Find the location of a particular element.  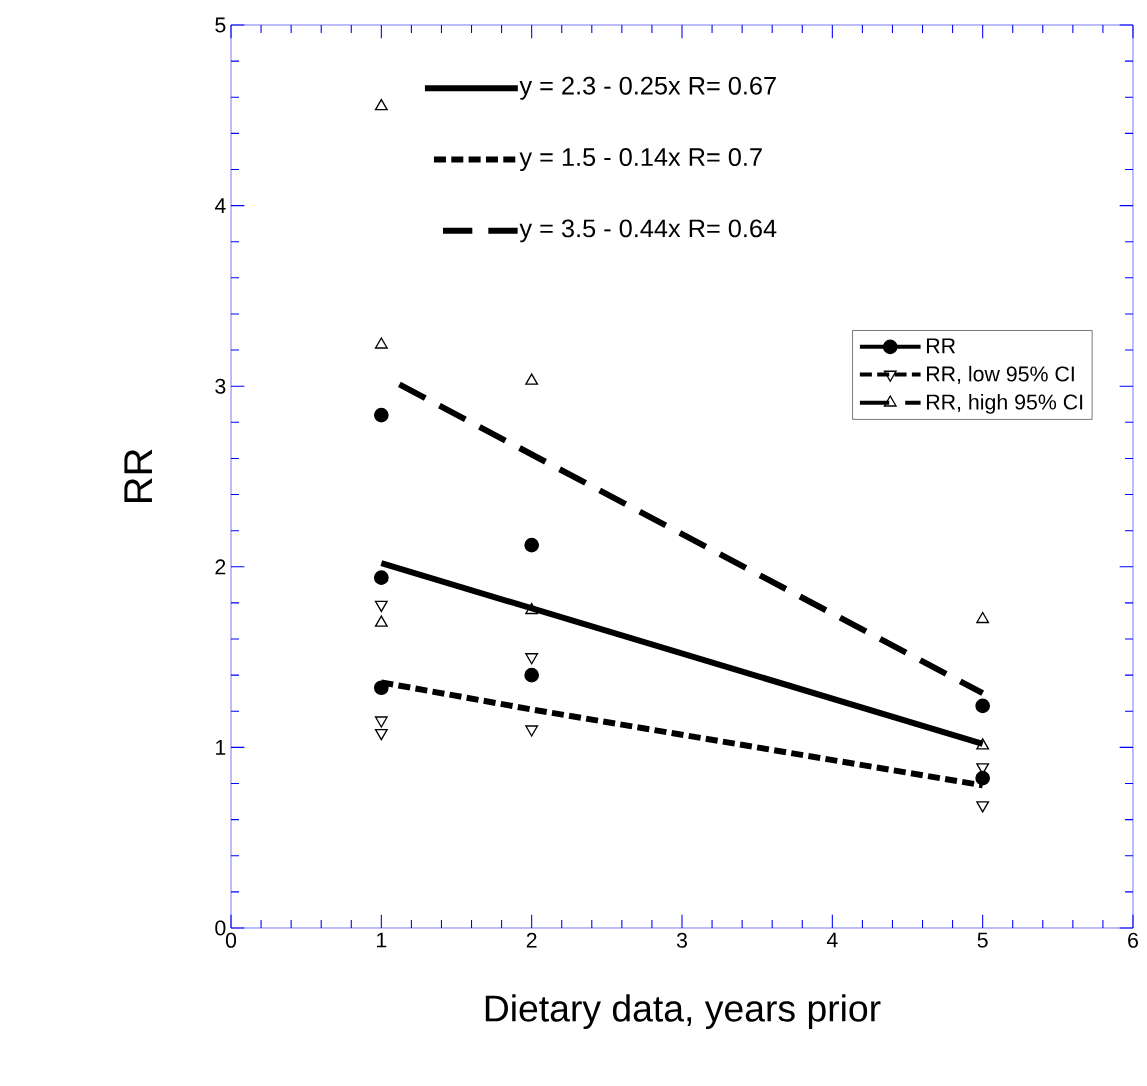

x-tick-label: 0 is located at coordinates (231, 940).